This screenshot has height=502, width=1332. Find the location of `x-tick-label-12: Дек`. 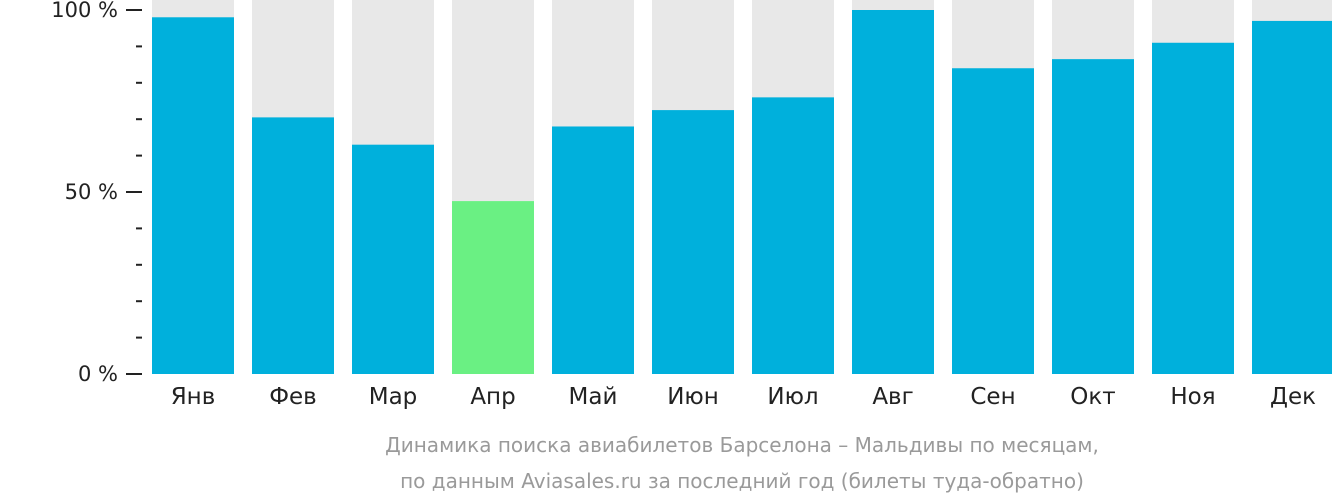

x-tick-label-12: Дек is located at coordinates (1293, 397).